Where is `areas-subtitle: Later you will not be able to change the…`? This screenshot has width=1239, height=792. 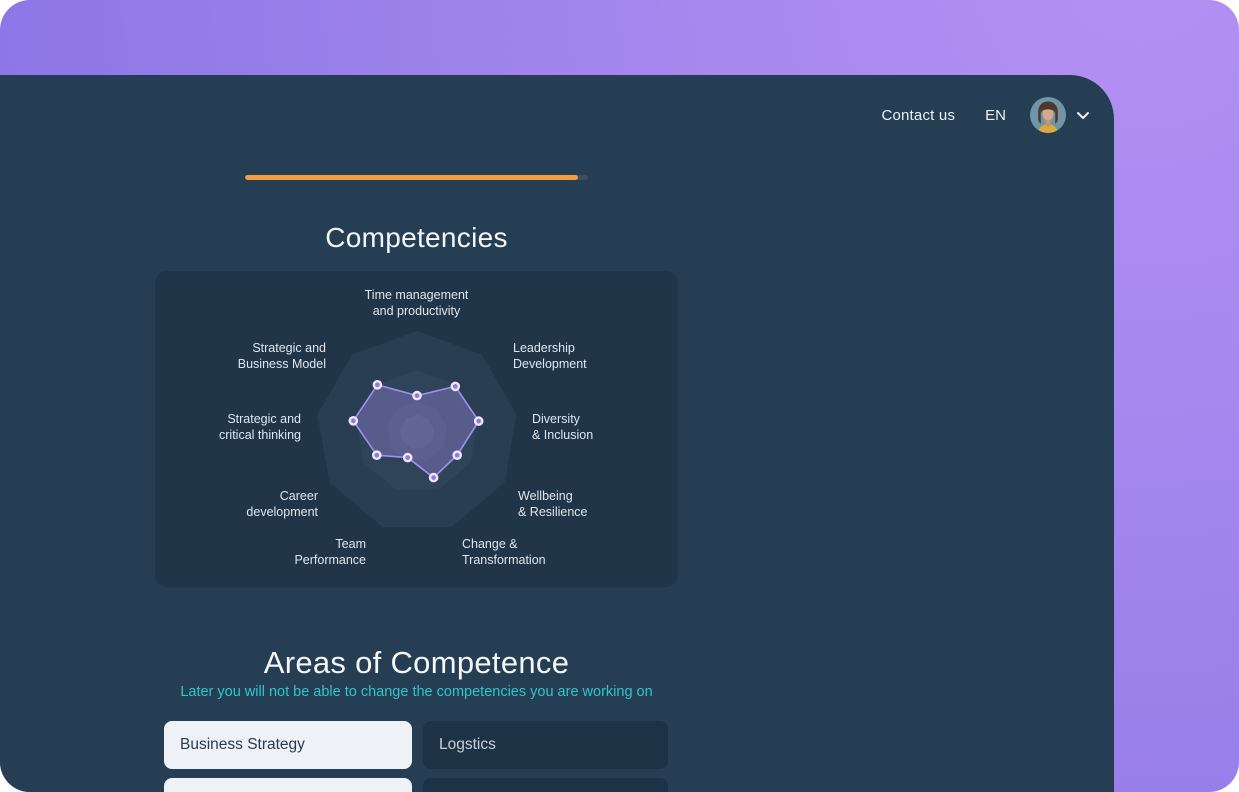 areas-subtitle: Later you will not be able to change the… is located at coordinates (416, 692).